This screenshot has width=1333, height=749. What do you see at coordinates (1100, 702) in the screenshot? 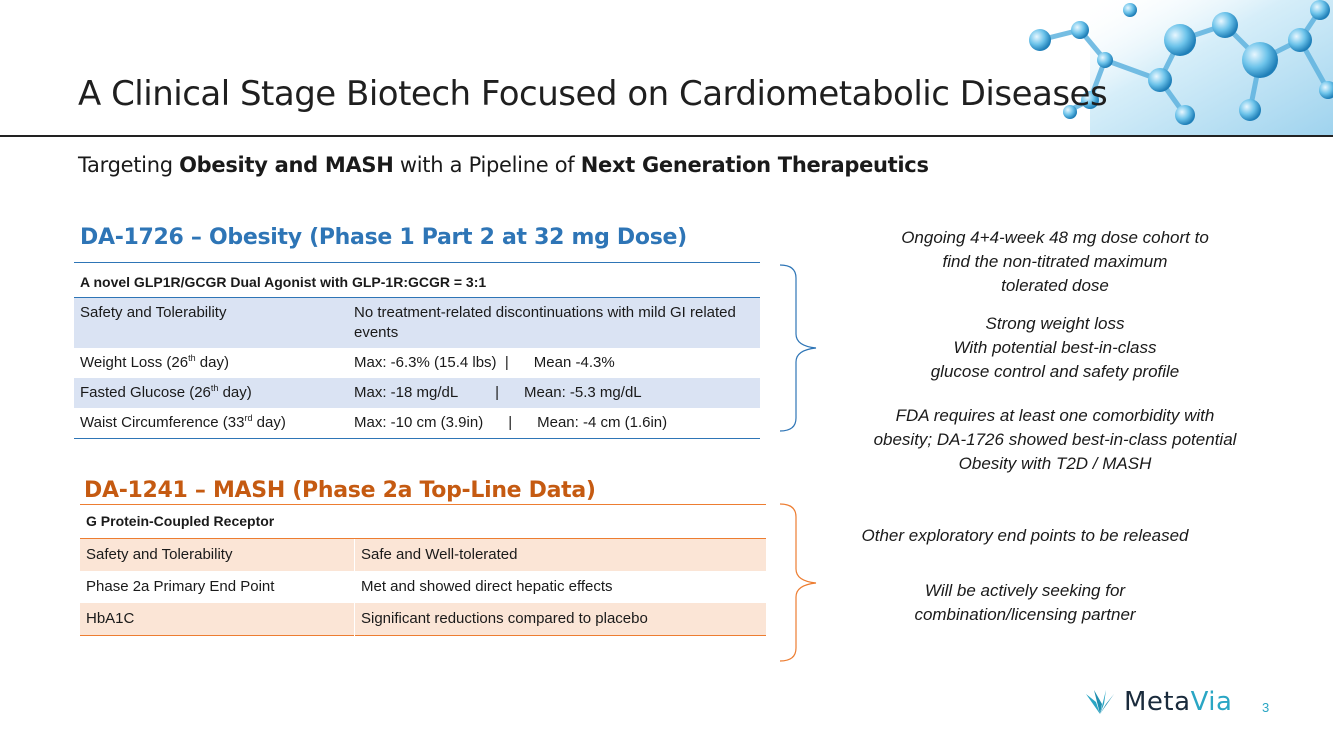
I see `leaf-icon` at bounding box center [1100, 702].